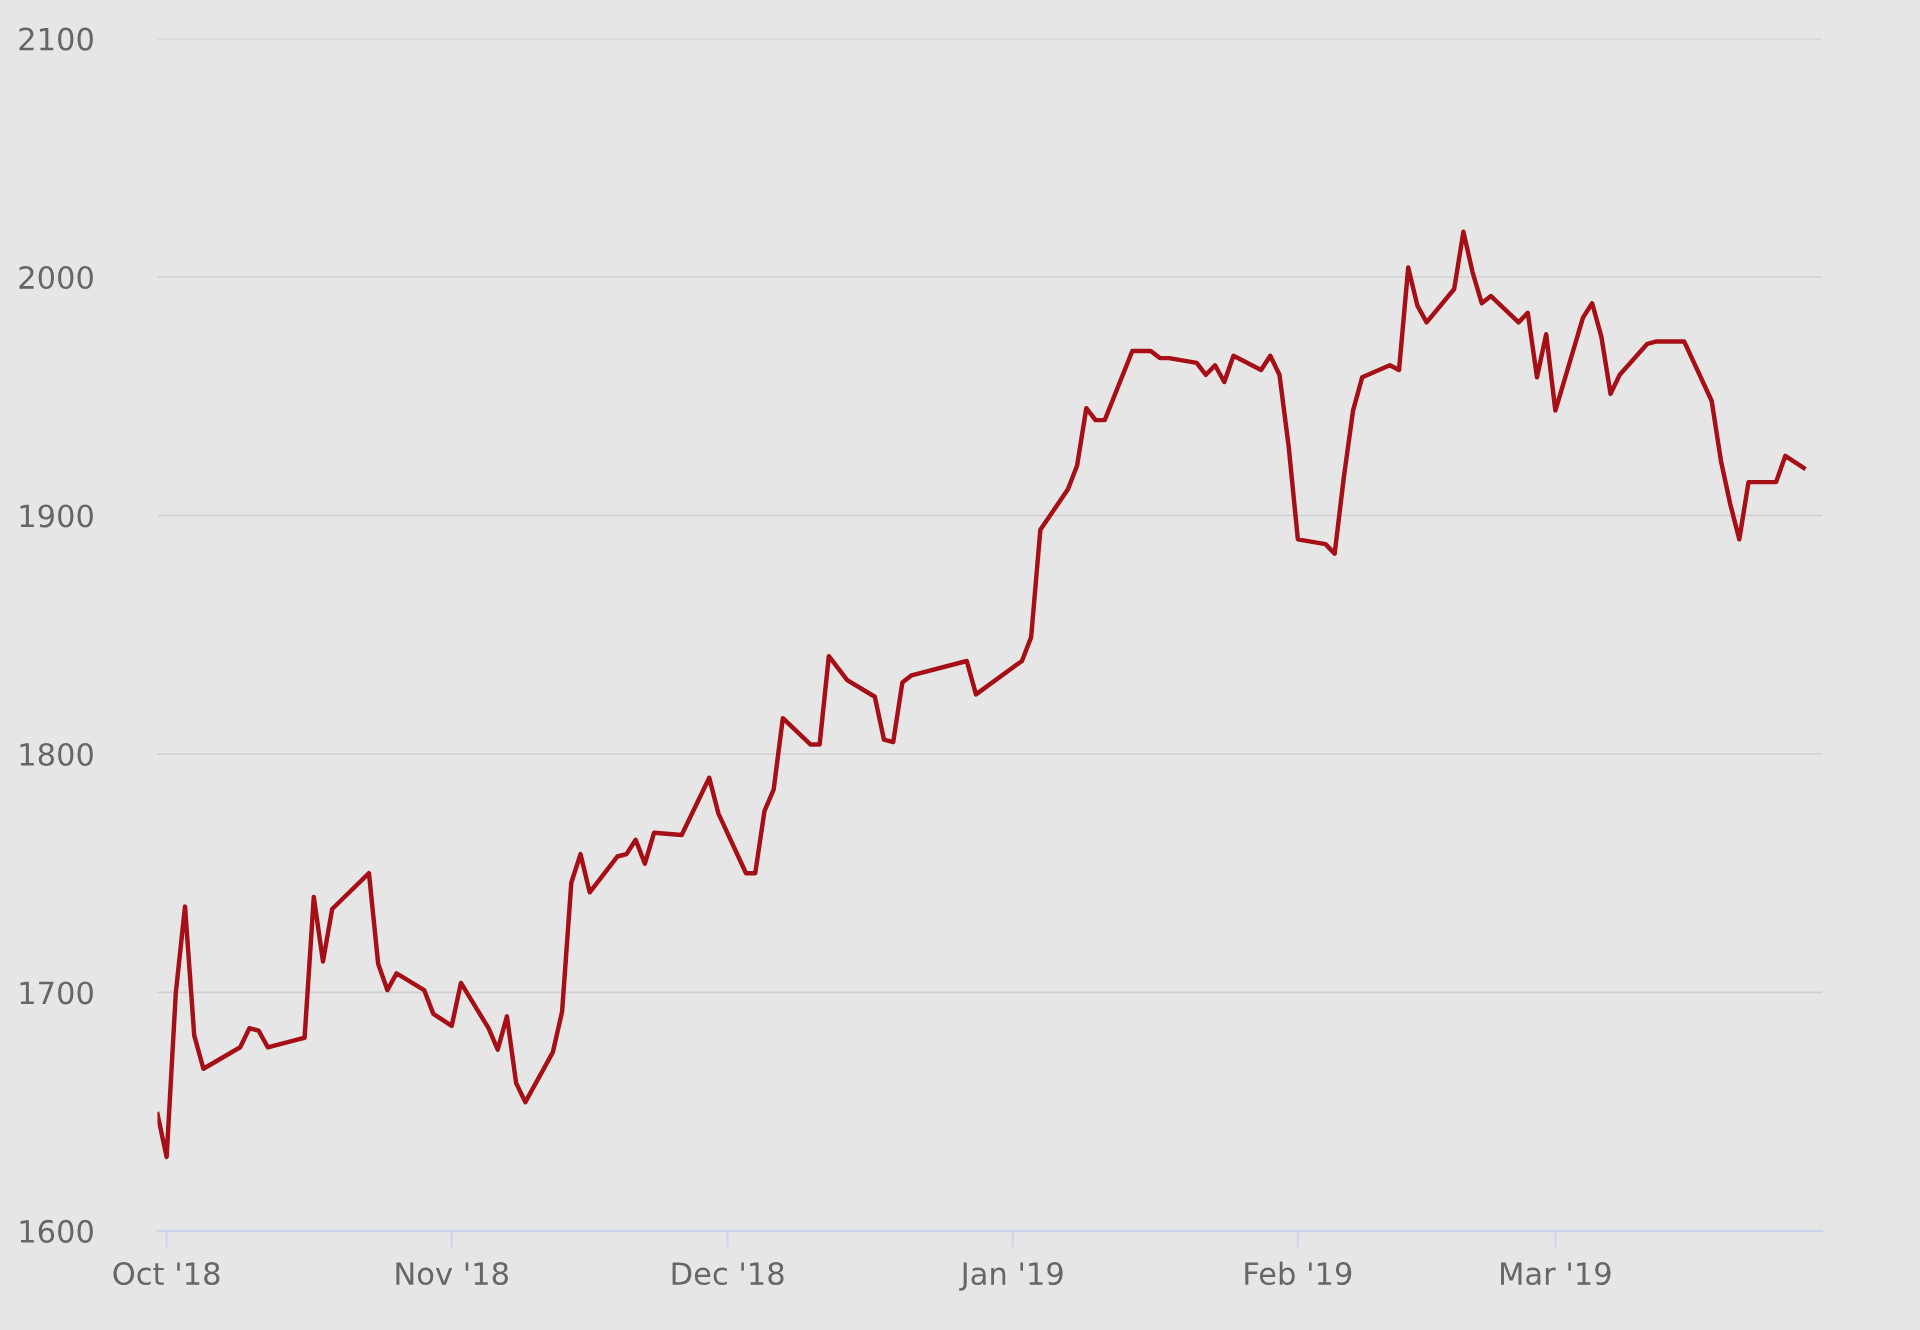 This screenshot has height=1330, width=1920. I want to click on x-tick-label: Oct '18, so click(166, 1274).